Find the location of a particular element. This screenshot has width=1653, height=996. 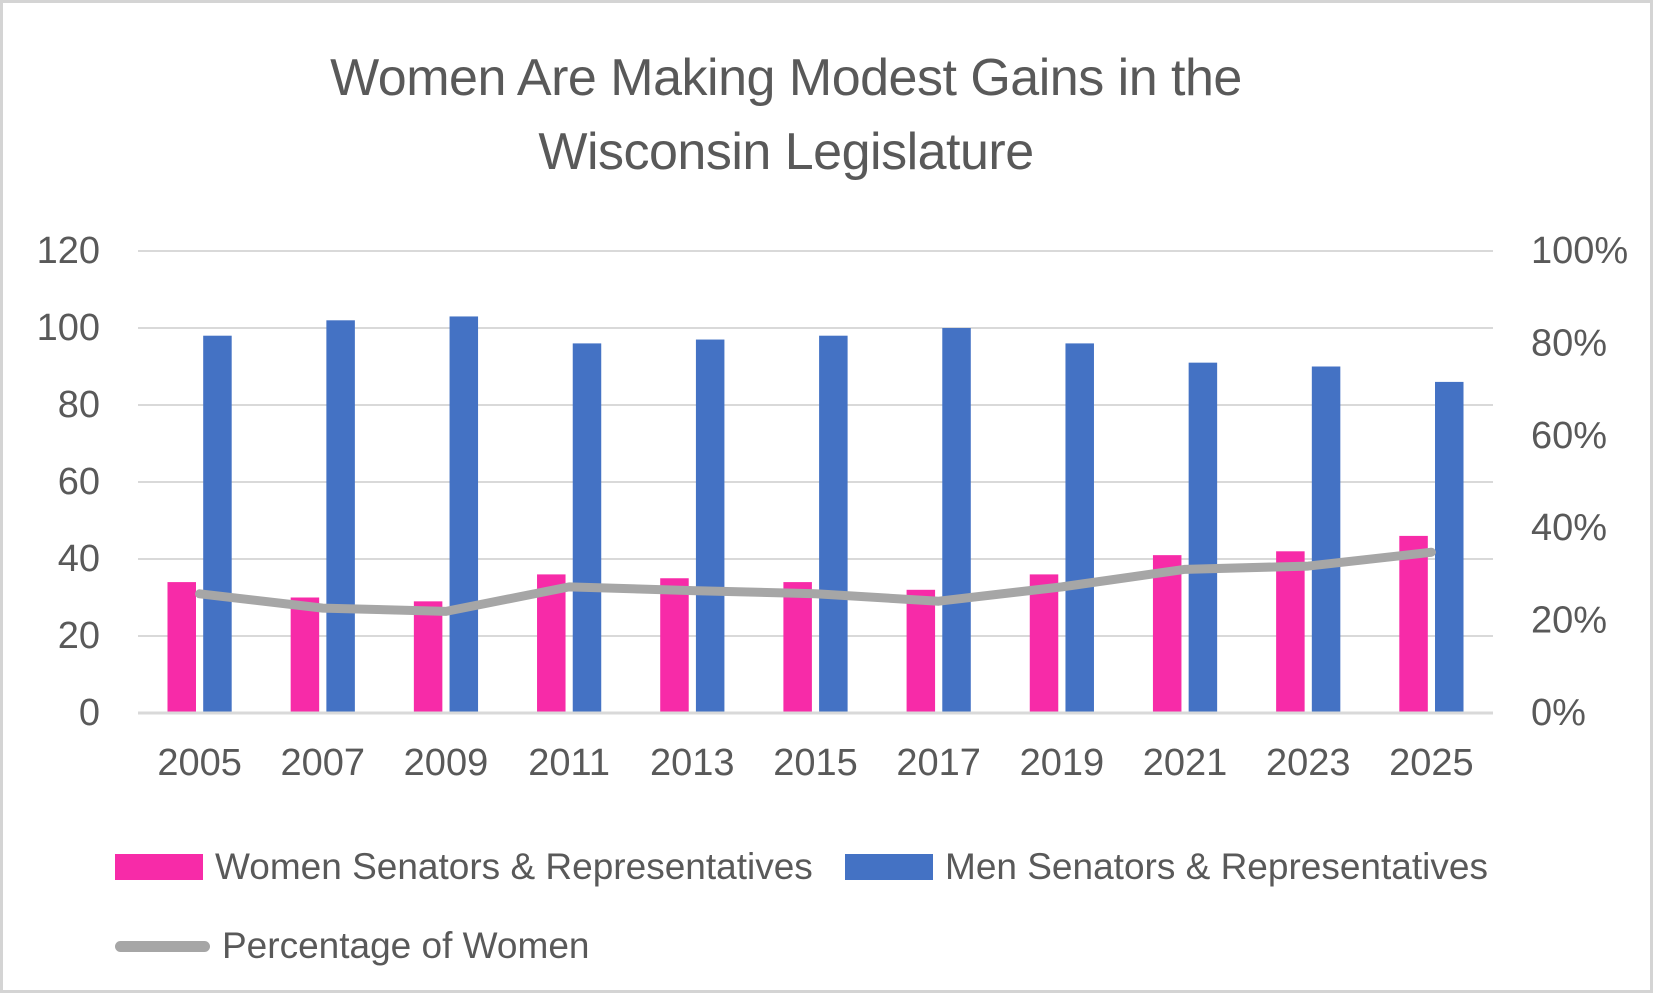

chart-title-line-2: Wisconsin Legislature is located at coordinates (786, 152).